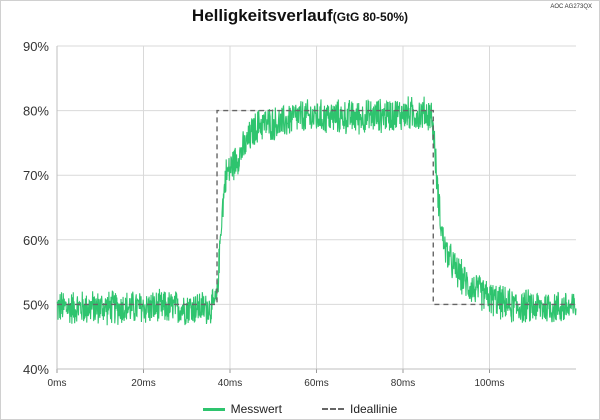  Describe the element at coordinates (36, 240) in the screenshot. I see `y-tick-label: 60%` at that location.